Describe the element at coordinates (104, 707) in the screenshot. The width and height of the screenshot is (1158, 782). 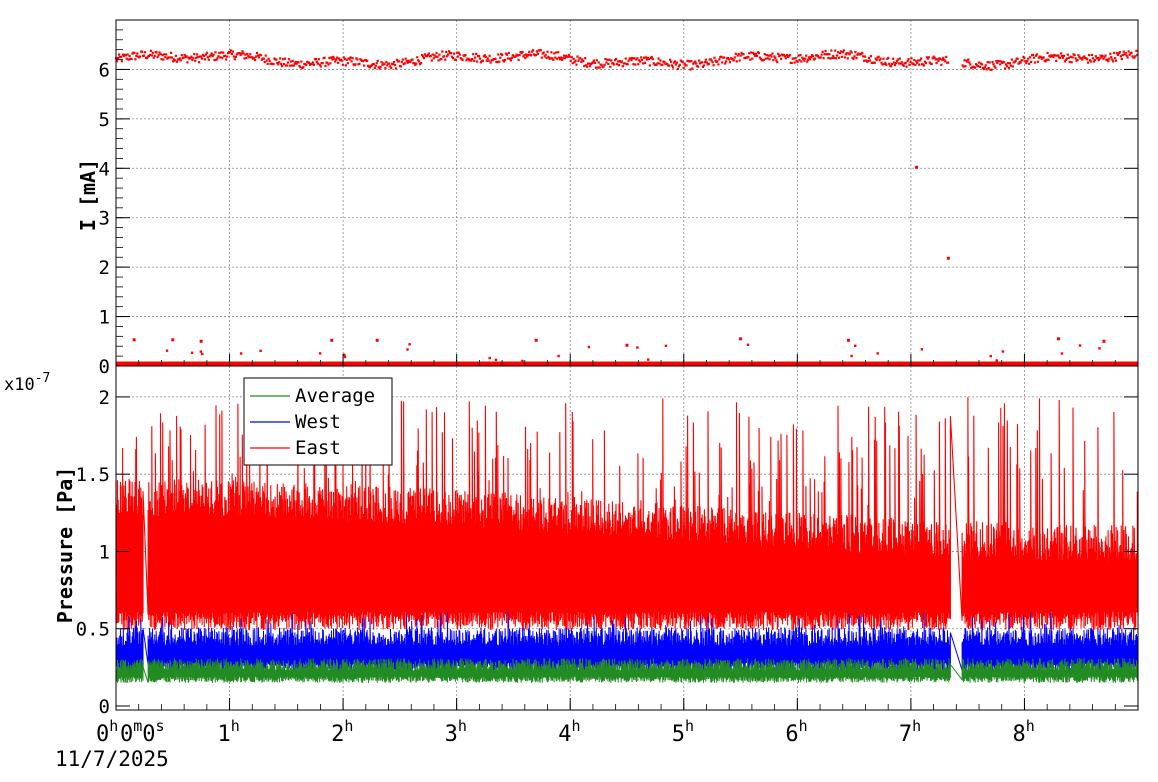
I see `pressure-y-tick-label: 0` at that location.